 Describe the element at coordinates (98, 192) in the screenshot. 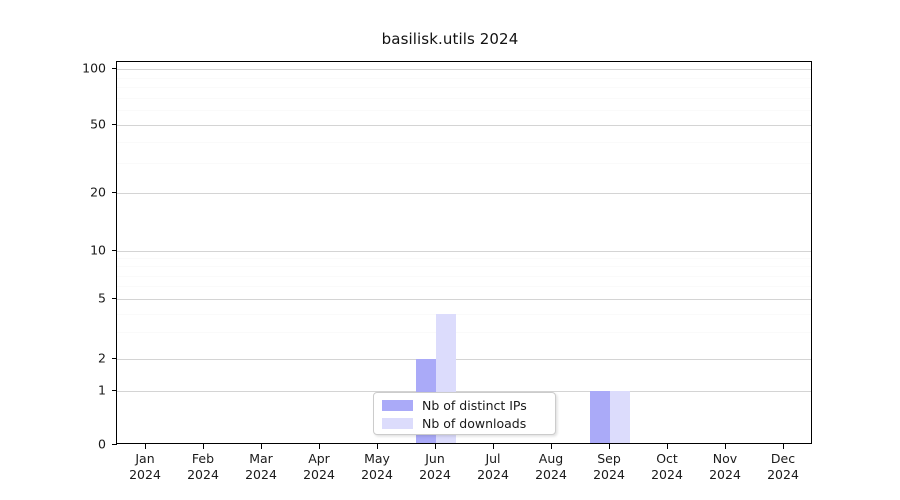

I see `y-tick-label: 20` at that location.